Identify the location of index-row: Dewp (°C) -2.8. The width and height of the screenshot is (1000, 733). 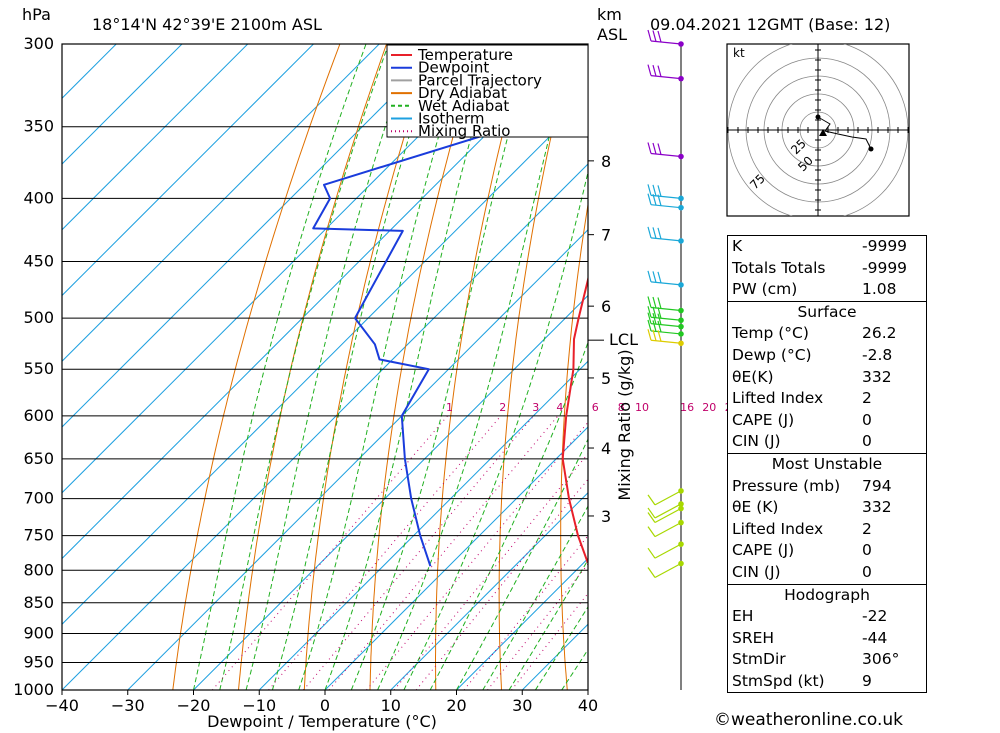
(827, 356).